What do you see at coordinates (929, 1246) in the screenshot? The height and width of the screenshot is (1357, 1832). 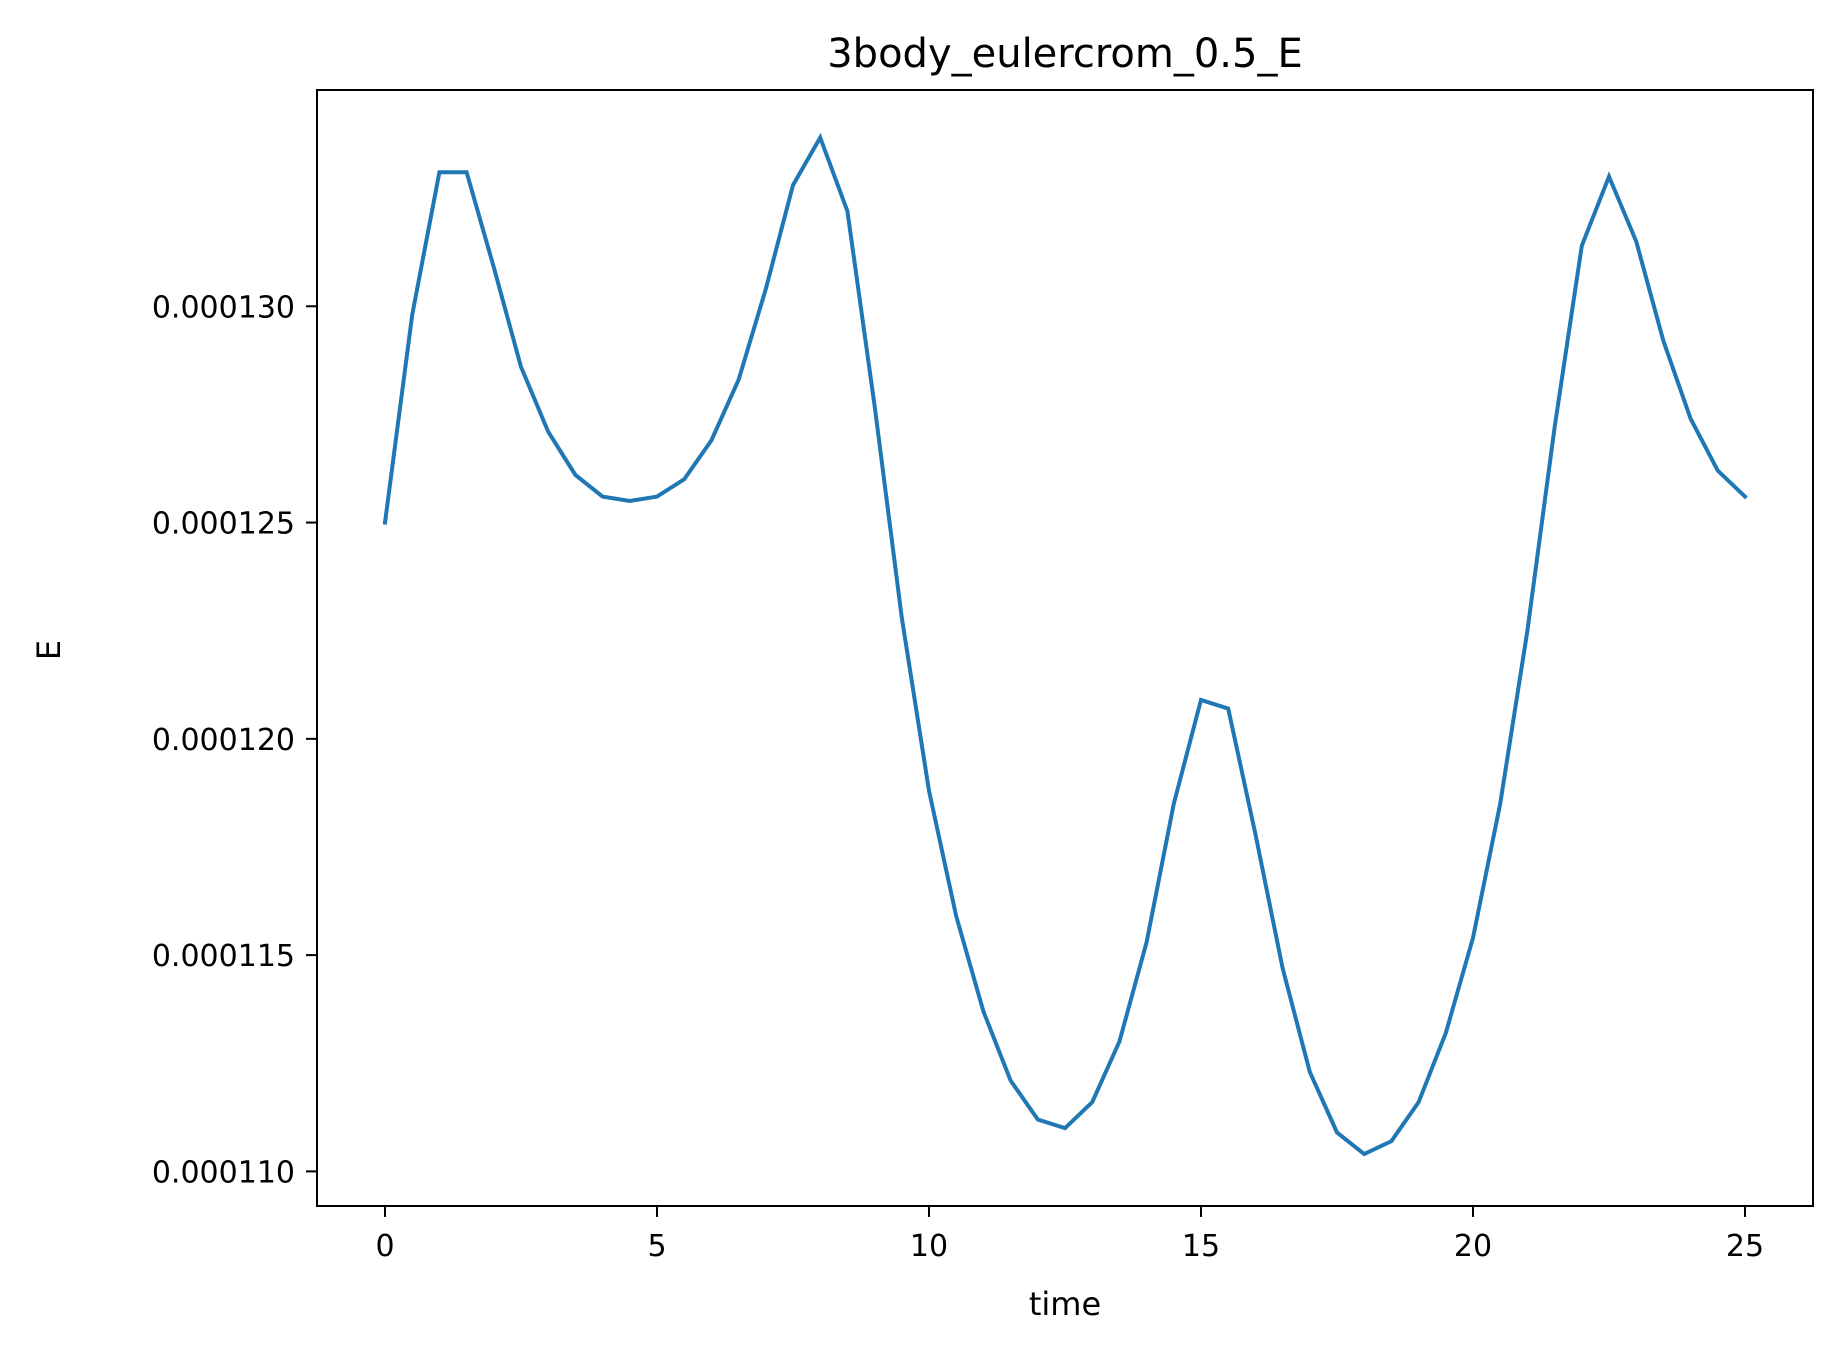 I see `x-tick-label: 10` at bounding box center [929, 1246].